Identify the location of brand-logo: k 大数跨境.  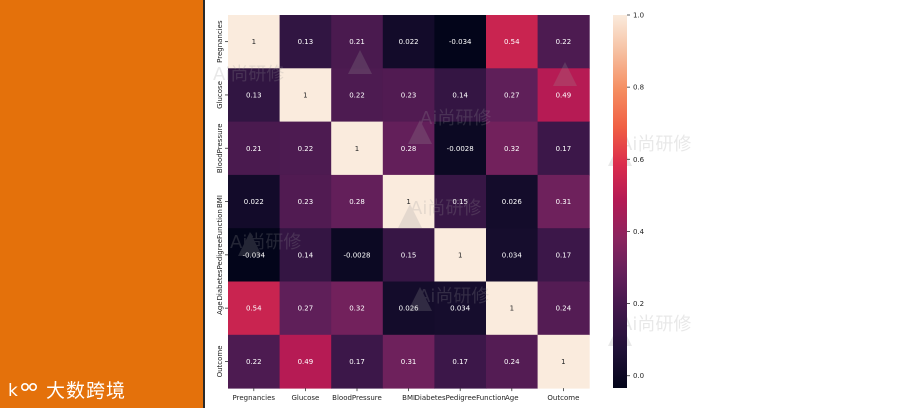
(67, 389).